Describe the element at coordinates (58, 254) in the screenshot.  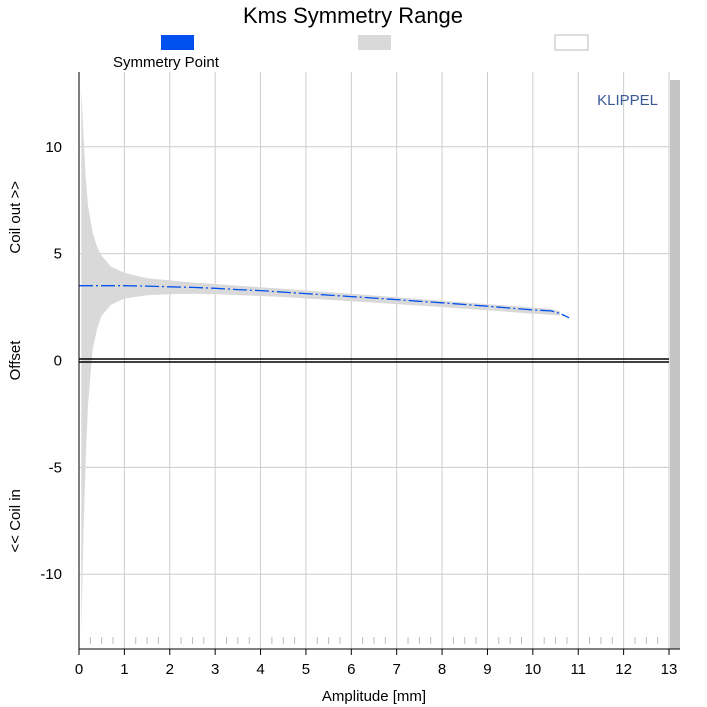
I see `y-tick-label: 5` at that location.